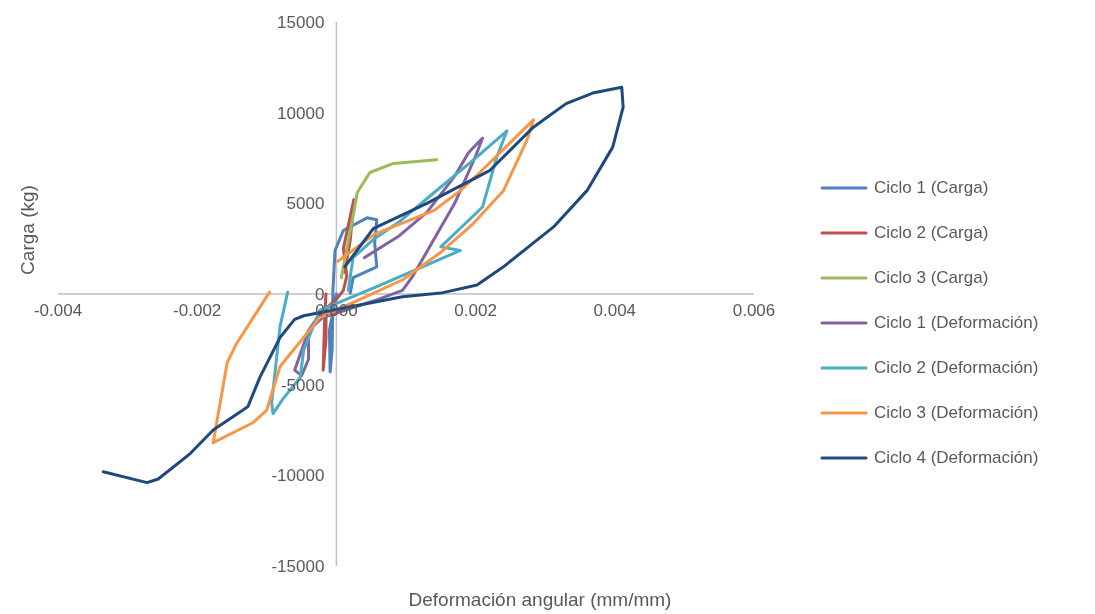 This screenshot has width=1095, height=614. What do you see at coordinates (301, 113) in the screenshot?
I see `y-tick-label: 10000` at bounding box center [301, 113].